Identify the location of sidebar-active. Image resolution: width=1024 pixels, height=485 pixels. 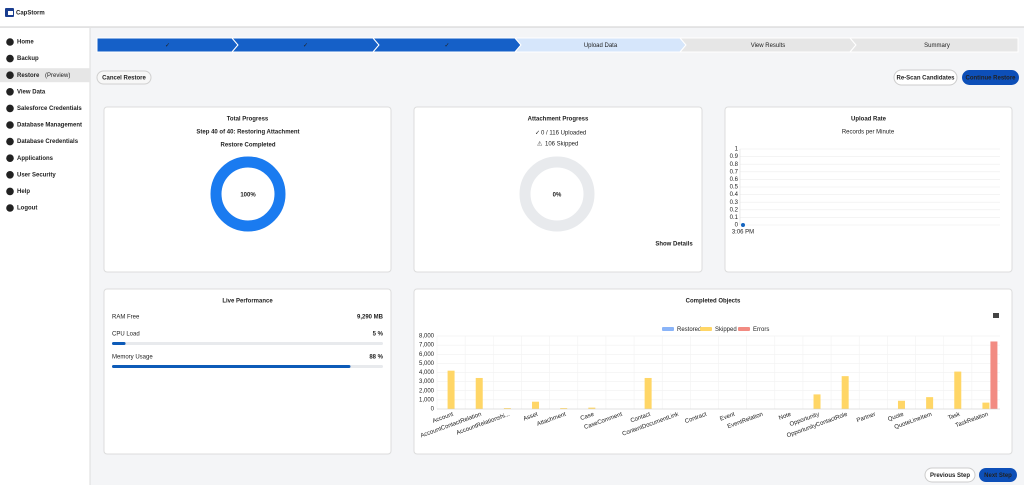
(45, 75).